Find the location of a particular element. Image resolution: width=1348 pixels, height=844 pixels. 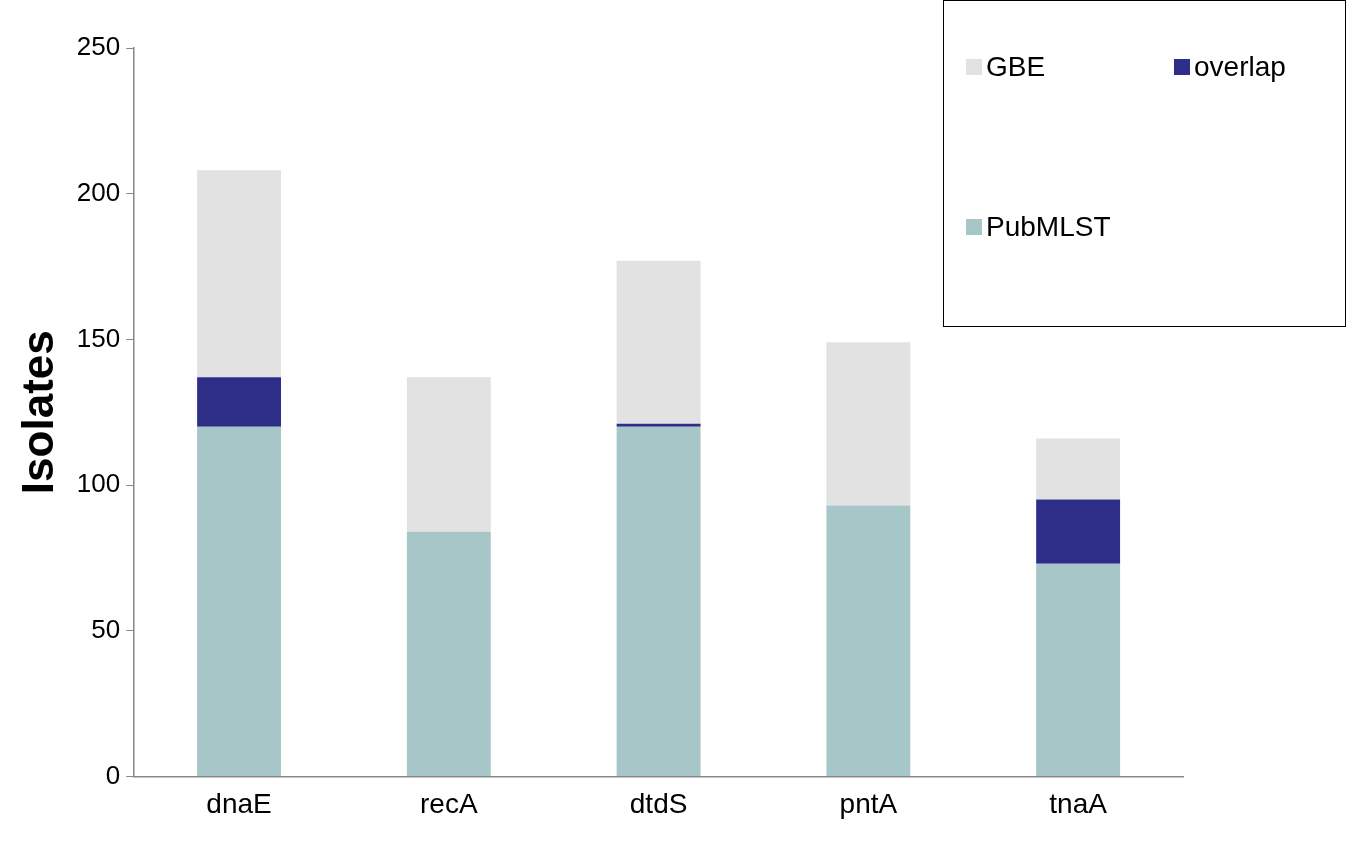

y-tick-label: 0 is located at coordinates (113, 774).